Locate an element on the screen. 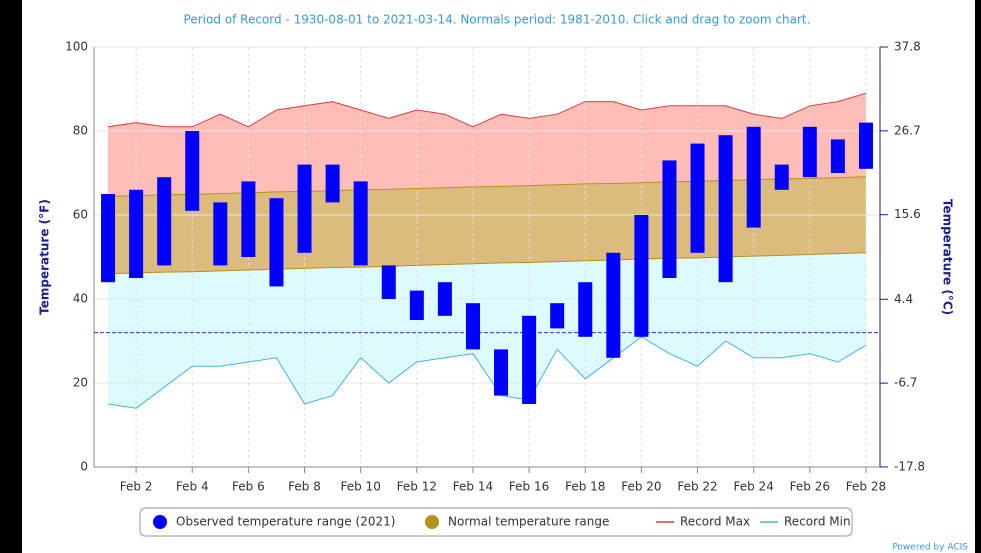  y-tick-label: 80 is located at coordinates (80, 131).